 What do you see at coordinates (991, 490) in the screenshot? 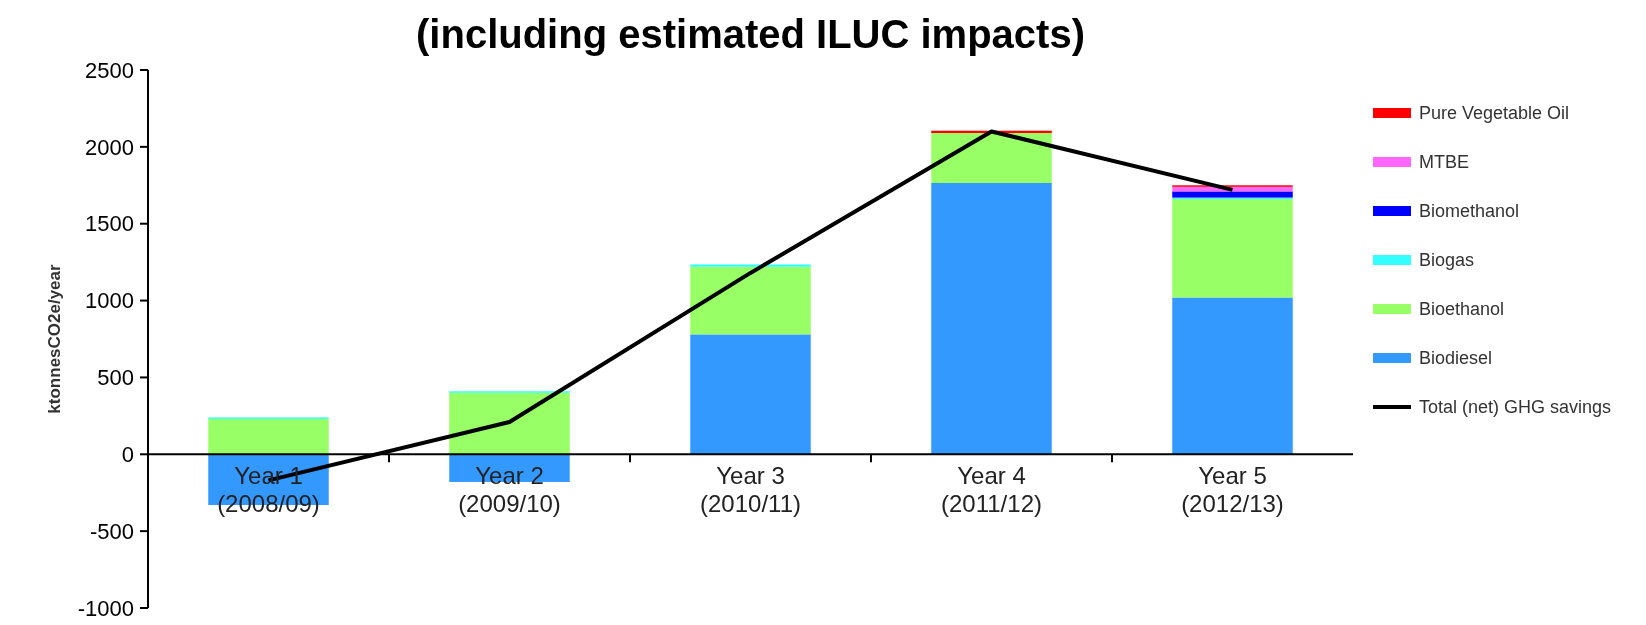
I see `x-tick-label: Year 4 (2011/12)` at bounding box center [991, 490].